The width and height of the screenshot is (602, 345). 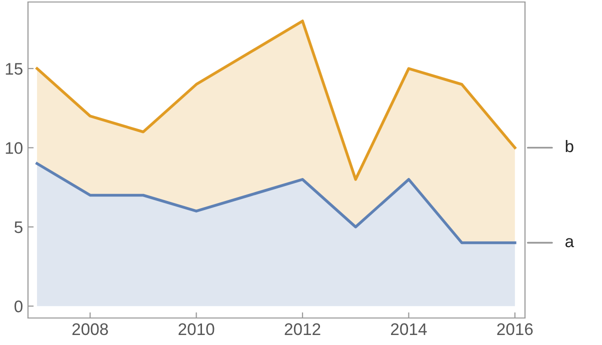 What do you see at coordinates (18, 227) in the screenshot?
I see `y-tick-label: 5` at bounding box center [18, 227].